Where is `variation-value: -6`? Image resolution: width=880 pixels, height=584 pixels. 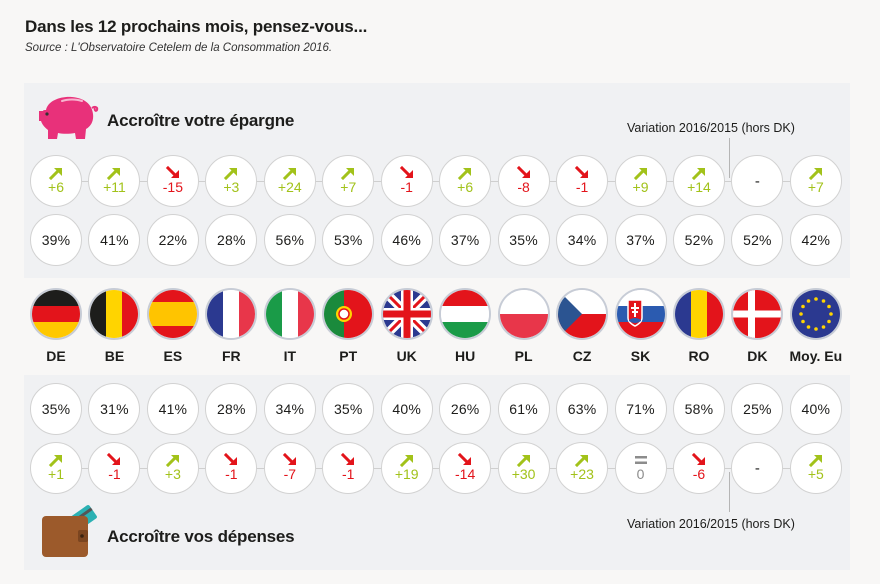 variation-value: -6 is located at coordinates (699, 473).